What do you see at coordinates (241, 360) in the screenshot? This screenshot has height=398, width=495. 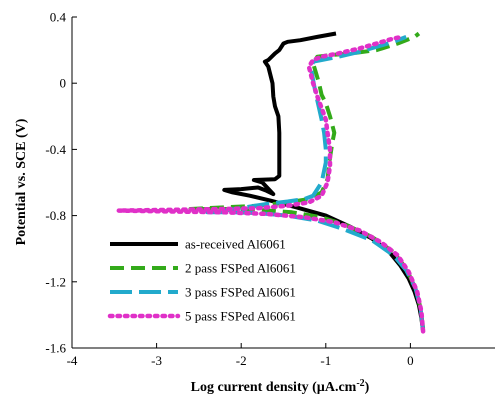 I see `x-tick-label: -2` at bounding box center [241, 360].